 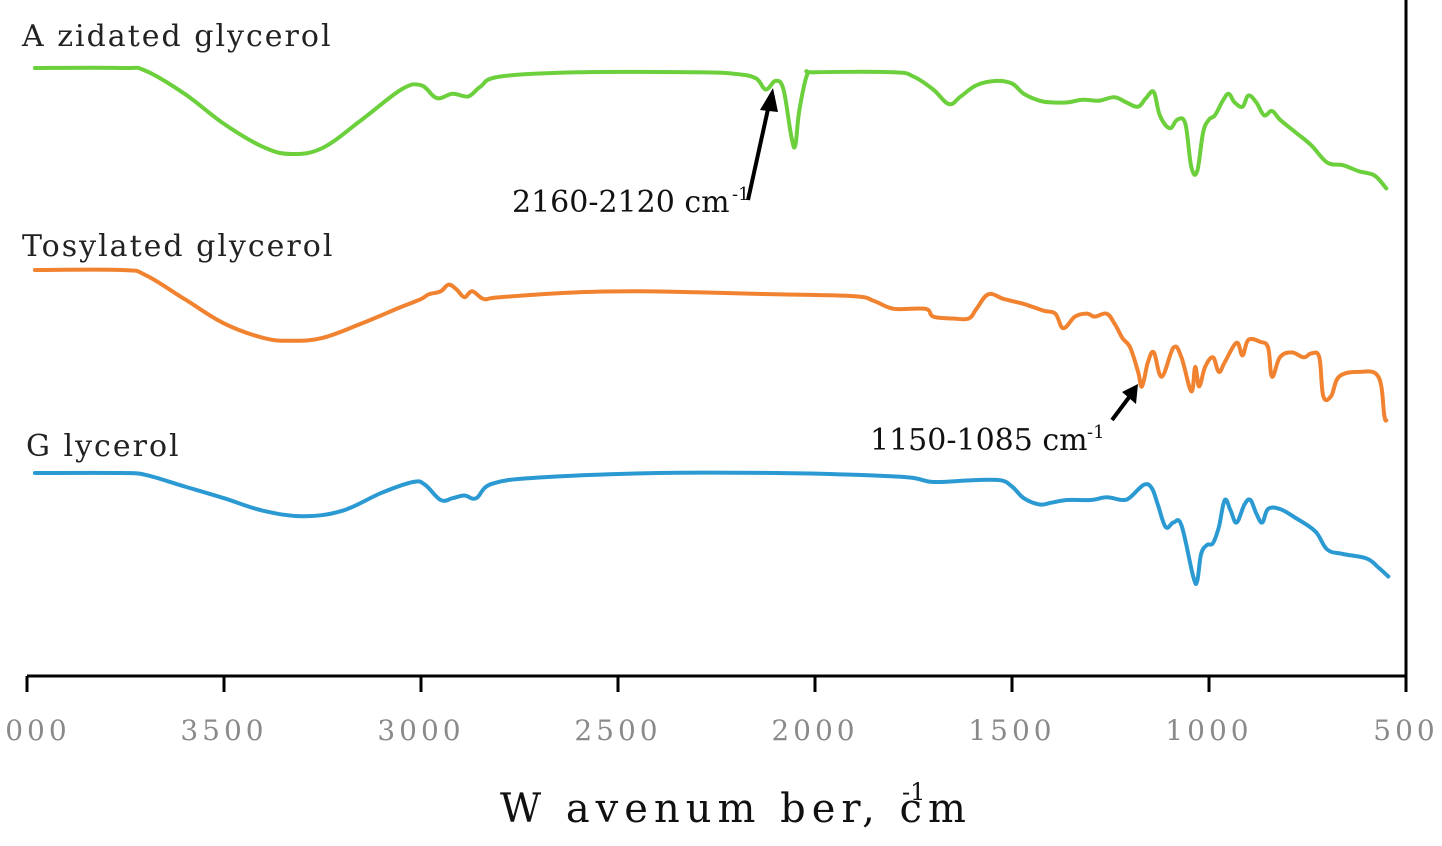 I want to click on annotation-sup-tosyl: -1, so click(x=1096, y=432).